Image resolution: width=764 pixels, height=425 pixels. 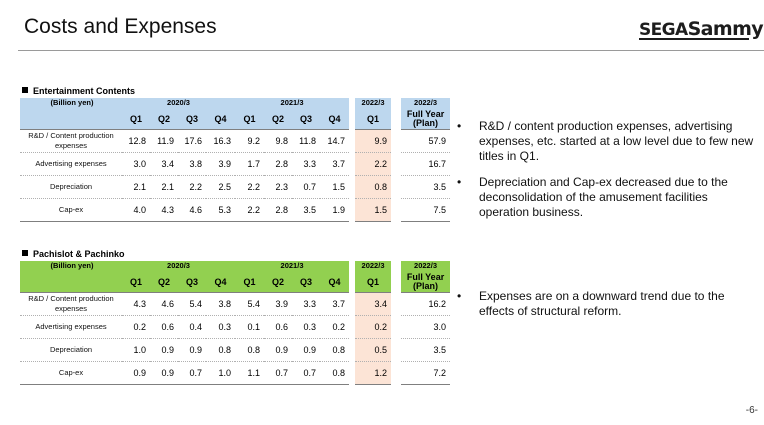 What do you see at coordinates (373, 187) in the screenshot?
I see `value-cell-q1-current: 0.8` at bounding box center [373, 187].